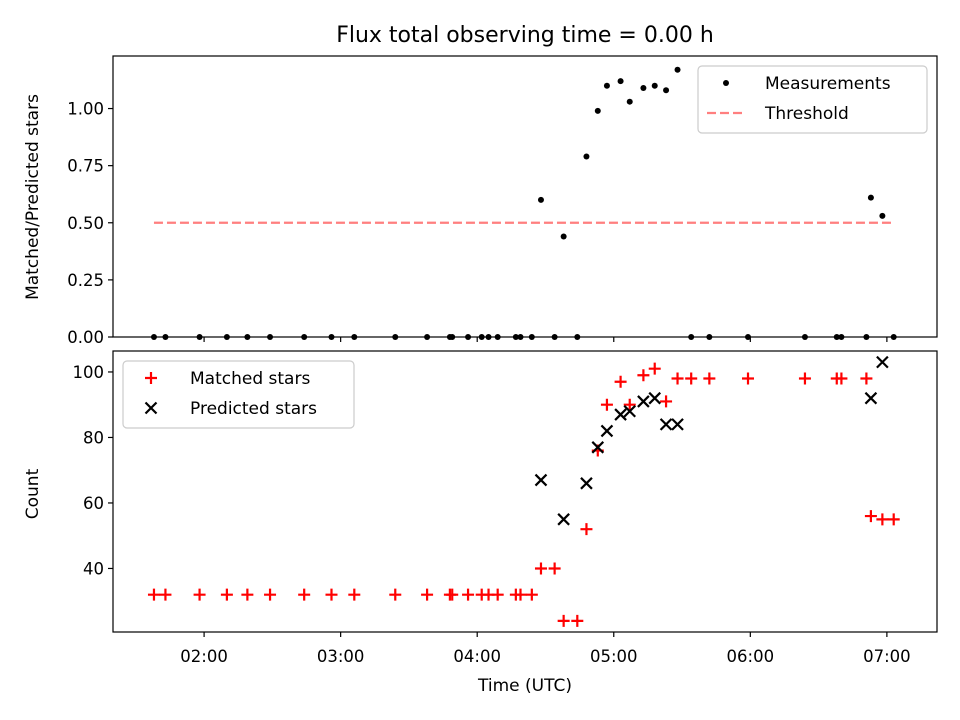 This screenshot has height=720, width=960. Describe the element at coordinates (341, 656) in the screenshot. I see `bottom-x-tick-label: 03:00` at that location.